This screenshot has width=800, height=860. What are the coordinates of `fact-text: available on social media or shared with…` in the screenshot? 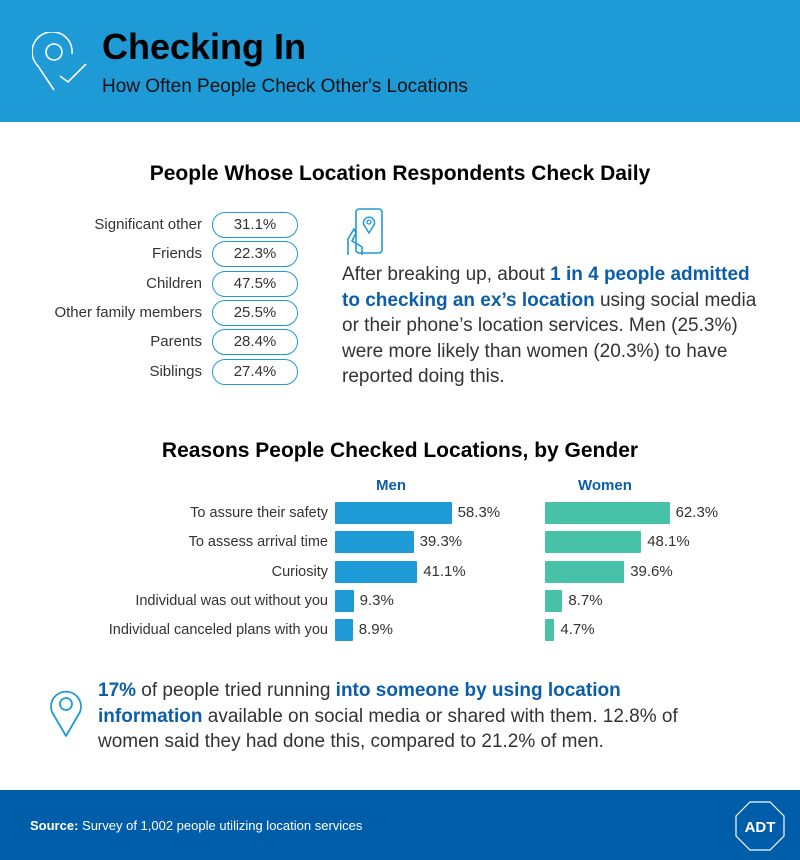 It's located at (388, 729).